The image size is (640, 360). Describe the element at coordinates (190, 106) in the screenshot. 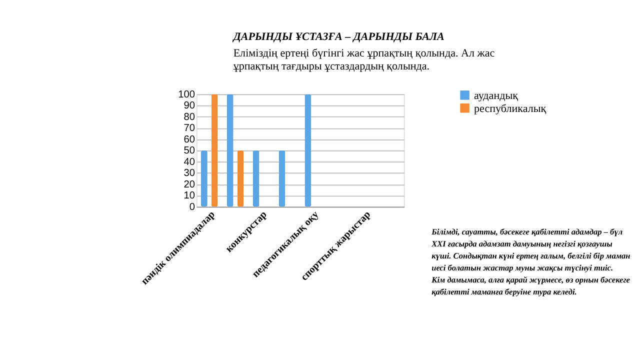

I see `y-tick-label: 90` at that location.